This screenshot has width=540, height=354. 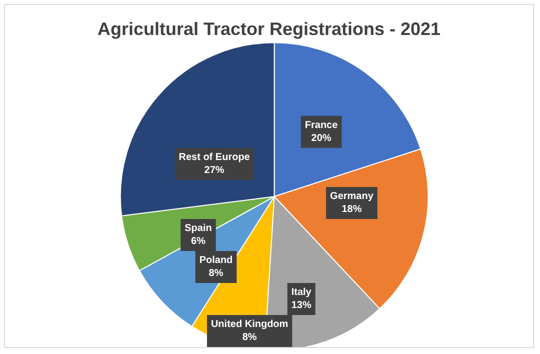 What do you see at coordinates (321, 125) in the screenshot?
I see `slice-label: France` at bounding box center [321, 125].